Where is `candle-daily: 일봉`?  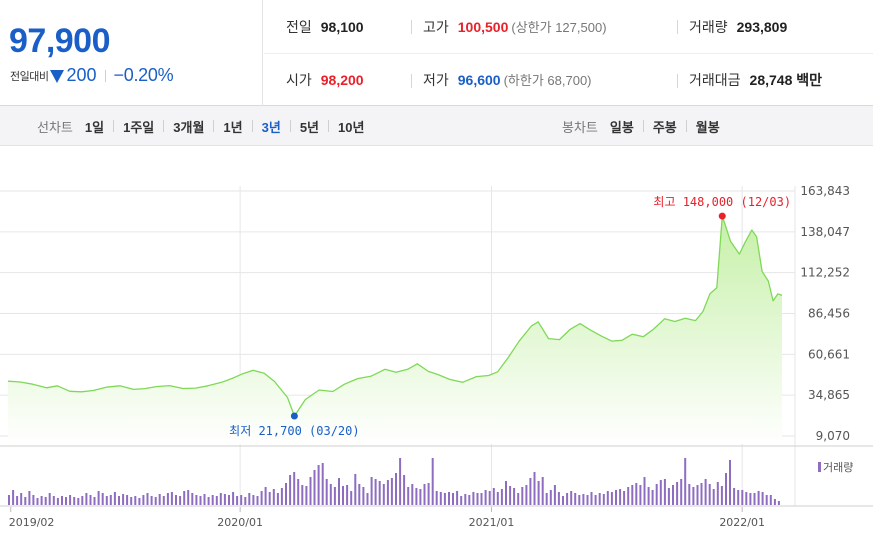 candle-daily: 일봉 is located at coordinates (621, 127).